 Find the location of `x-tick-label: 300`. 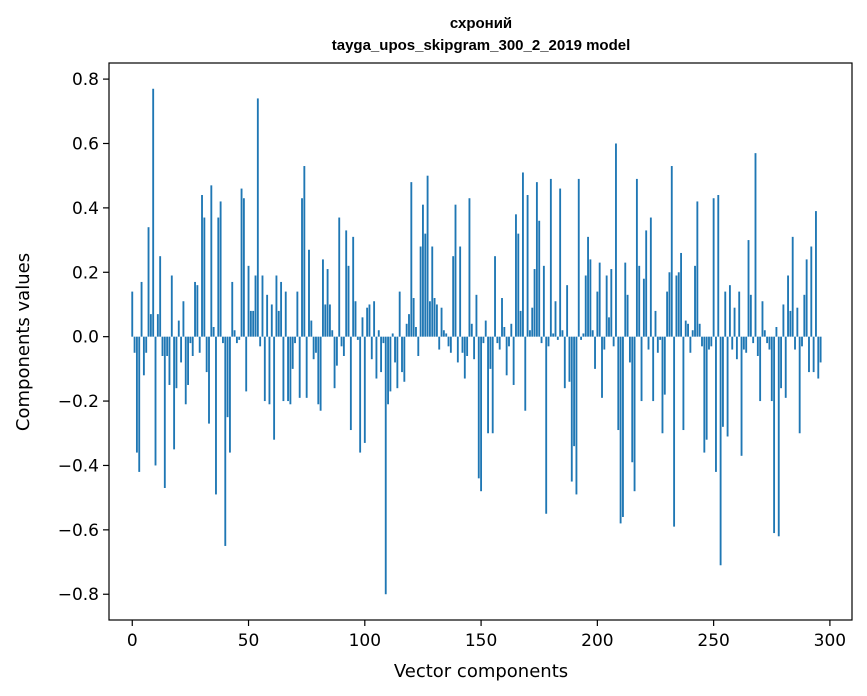

x-tick-label: 300 is located at coordinates (830, 641).